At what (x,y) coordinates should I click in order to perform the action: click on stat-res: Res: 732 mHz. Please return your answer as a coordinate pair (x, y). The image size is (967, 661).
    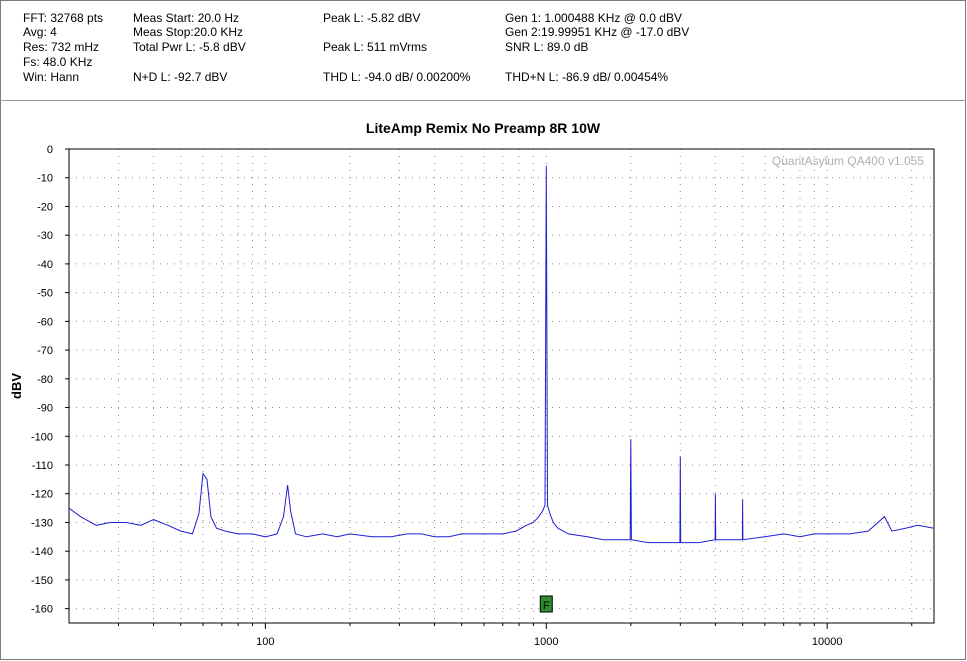
    Looking at the image, I should click on (61, 47).